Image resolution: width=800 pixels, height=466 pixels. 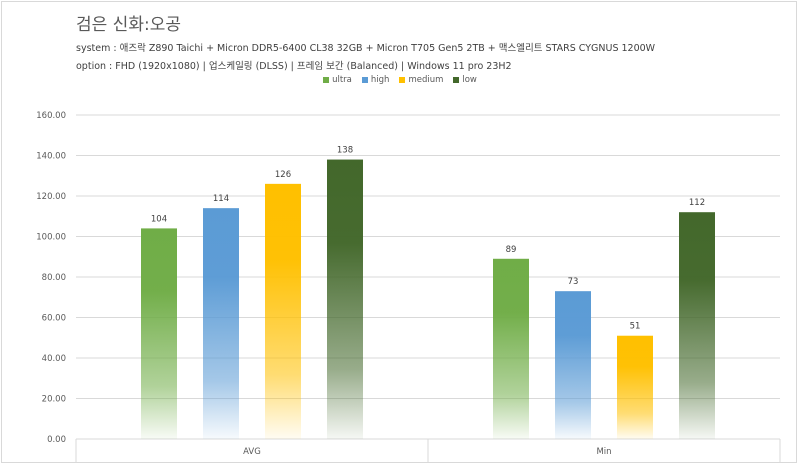 I want to click on legend-item-ultra: ultra, so click(x=337, y=80).